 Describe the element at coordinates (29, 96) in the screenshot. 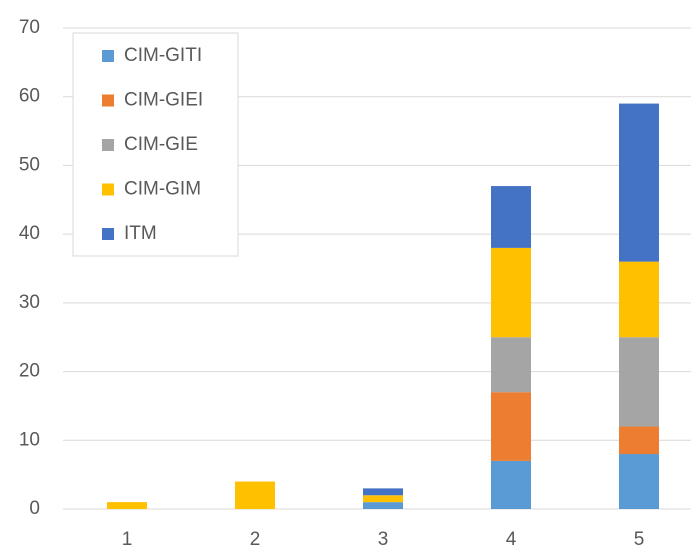

I see `y-tick-label: 60` at that location.